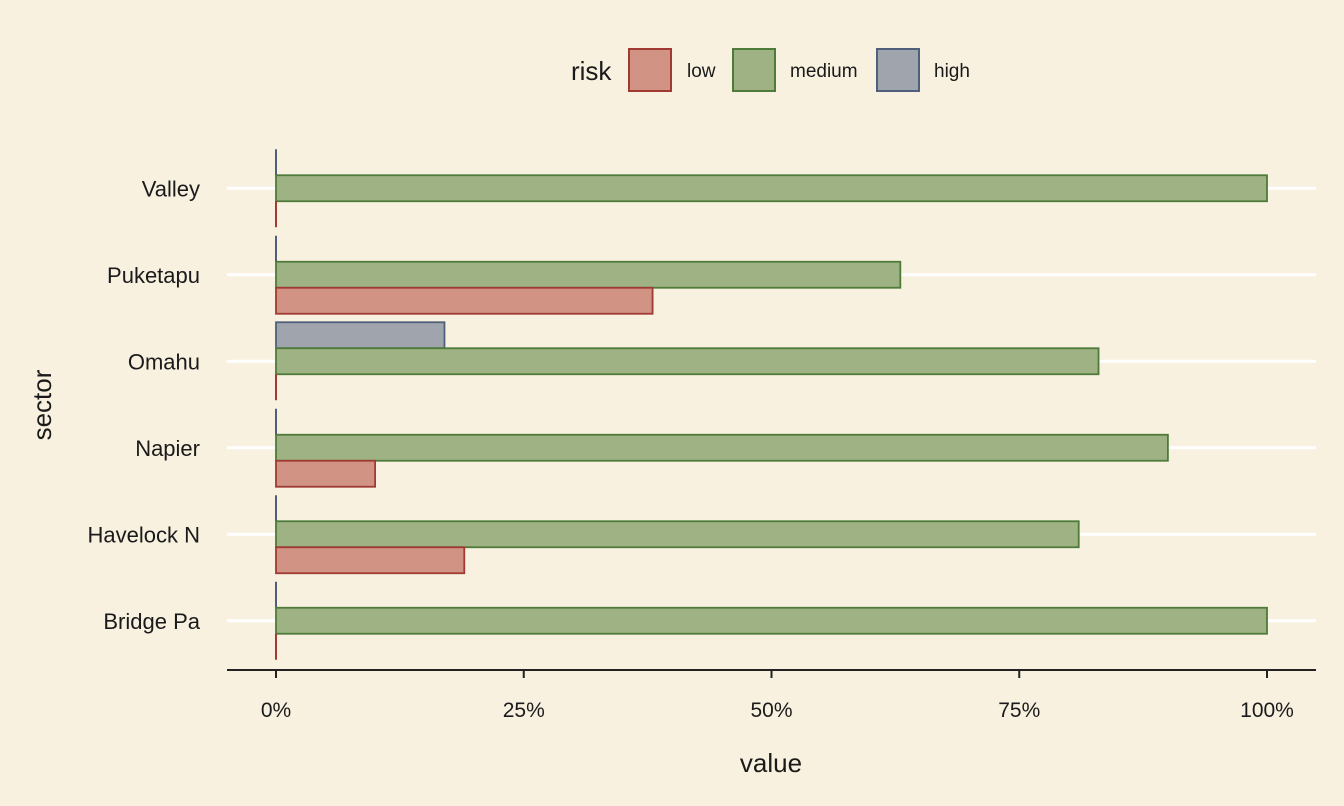 The width and height of the screenshot is (1344, 806). What do you see at coordinates (952, 71) in the screenshot?
I see `legend-label-high: high` at bounding box center [952, 71].